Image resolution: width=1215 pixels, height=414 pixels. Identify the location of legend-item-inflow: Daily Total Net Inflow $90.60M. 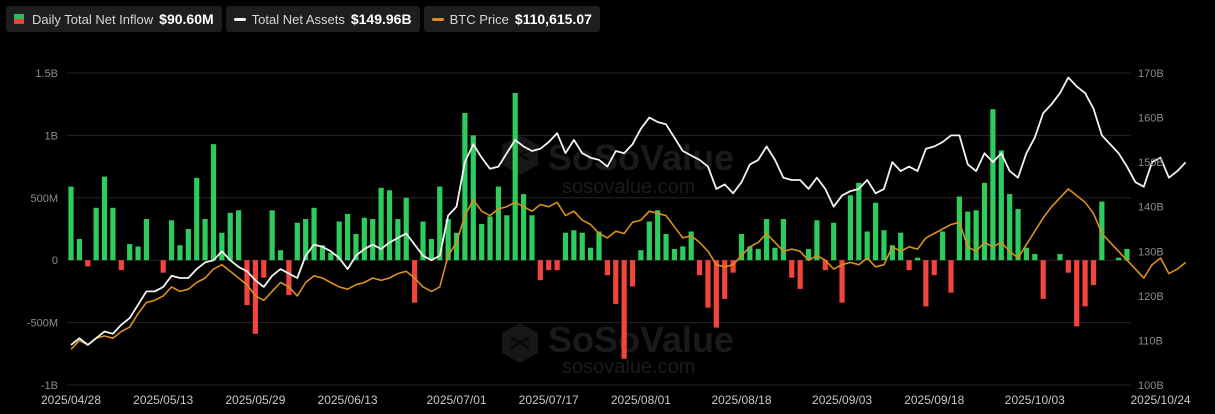
(114, 19).